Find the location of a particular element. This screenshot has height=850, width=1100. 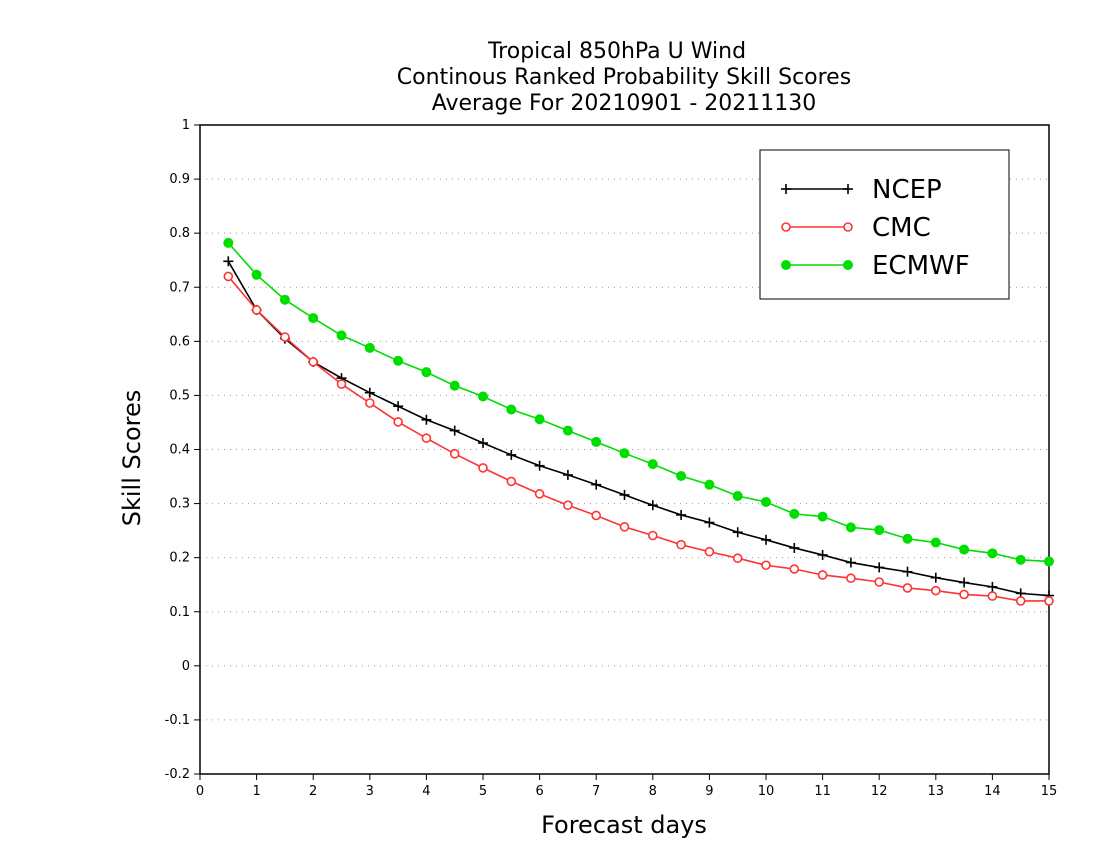

x-tick-label: 8 is located at coordinates (653, 791).